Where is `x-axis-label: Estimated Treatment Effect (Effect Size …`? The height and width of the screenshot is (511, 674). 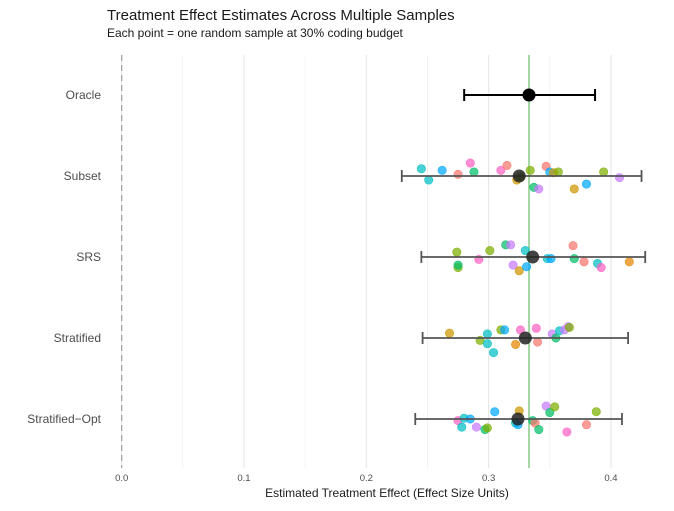 x-axis-label: Estimated Treatment Effect (Effect Size … is located at coordinates (387, 493).